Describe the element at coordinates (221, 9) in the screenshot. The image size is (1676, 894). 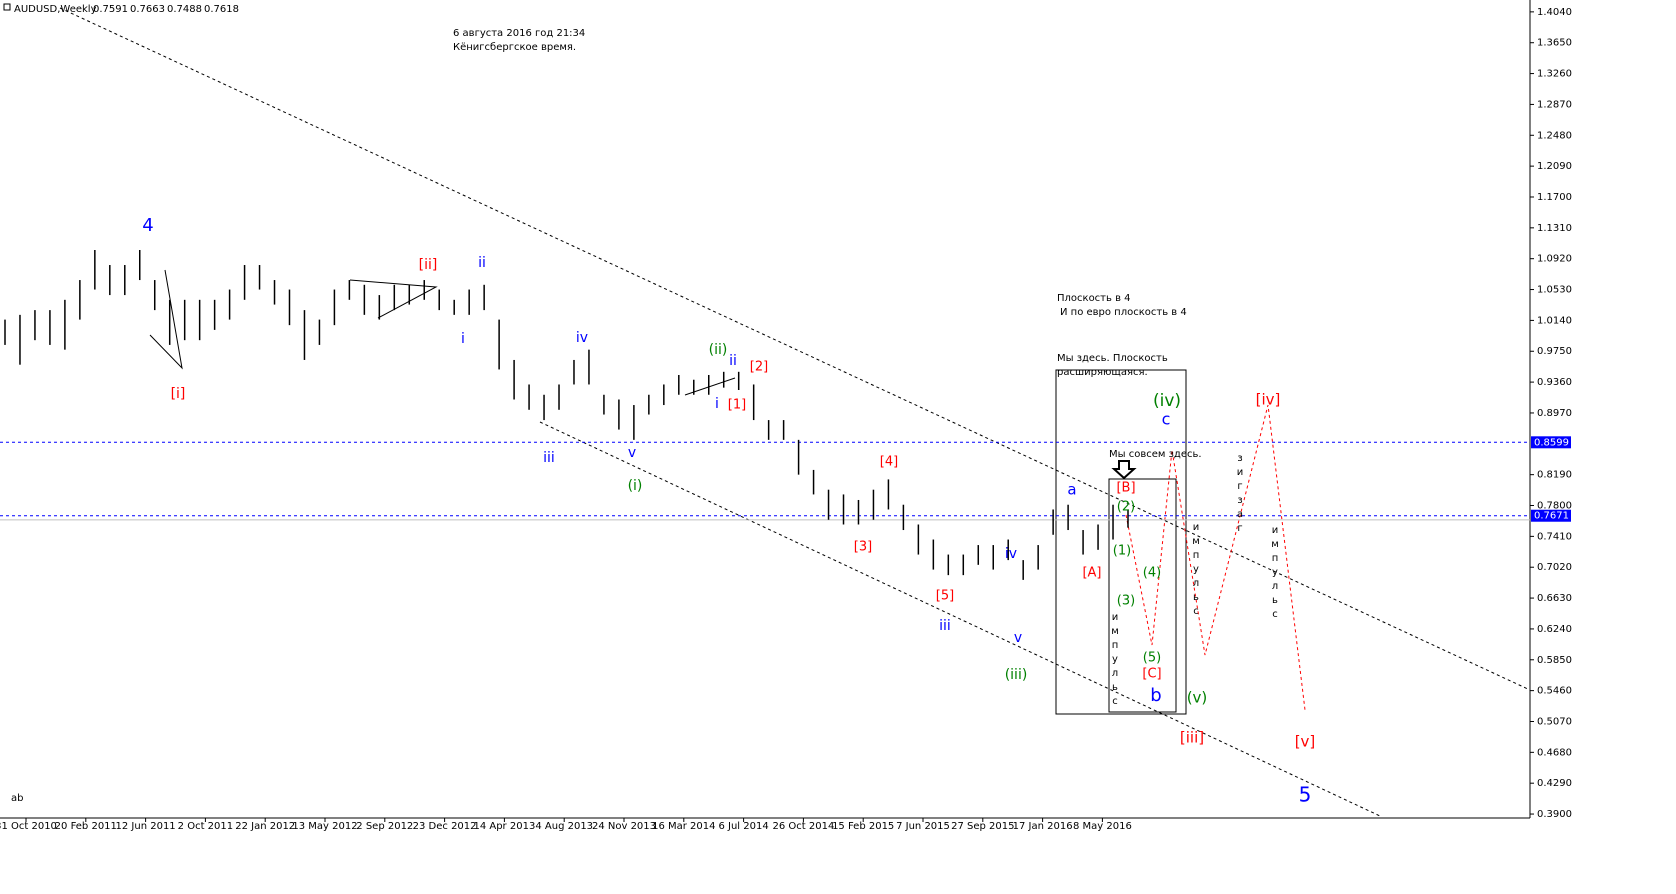
I see `header-value: 0.7618` at that location.